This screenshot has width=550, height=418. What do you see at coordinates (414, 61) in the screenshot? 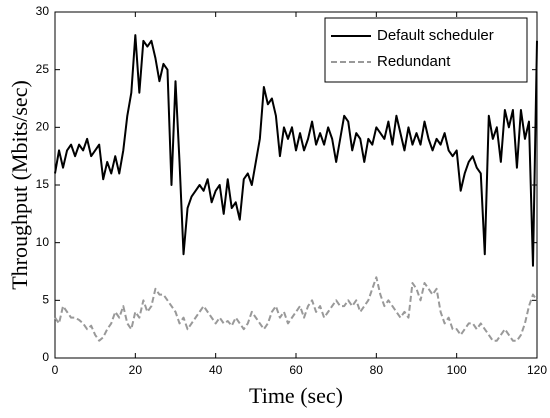
I see `legend-label: Redundant` at bounding box center [414, 61].